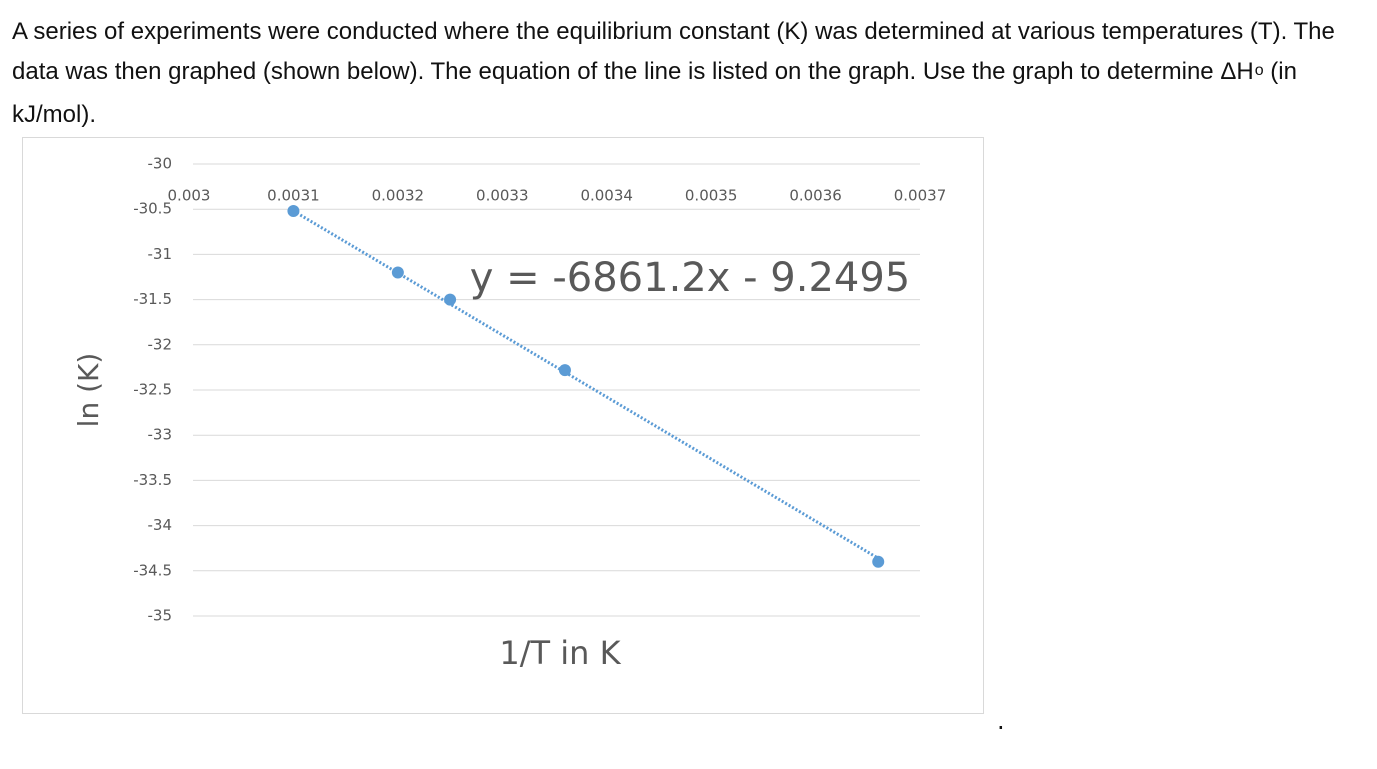 Image resolution: width=1377 pixels, height=769 pixels. I want to click on x-tick-label: 0.0037, so click(920, 196).